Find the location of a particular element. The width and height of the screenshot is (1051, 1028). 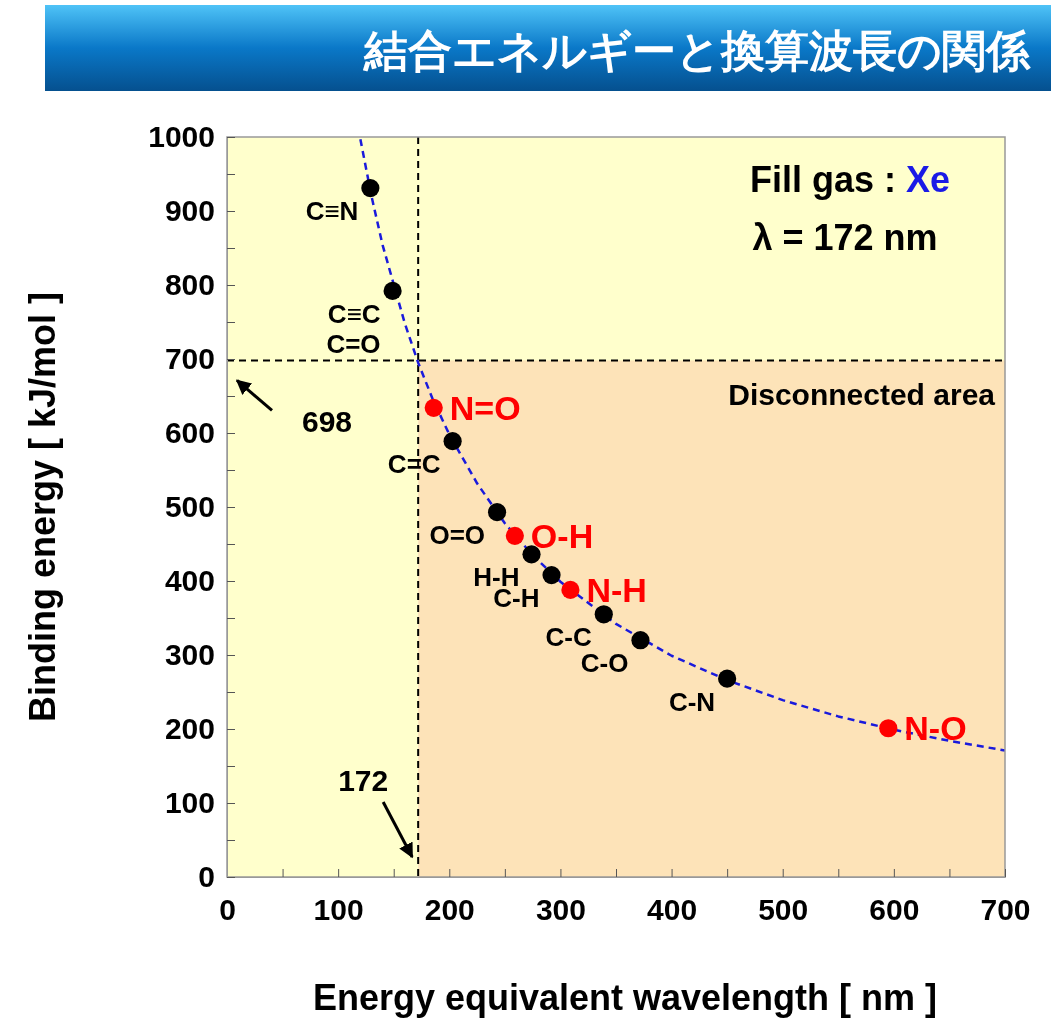

ref-line-label: 698 is located at coordinates (327, 422).